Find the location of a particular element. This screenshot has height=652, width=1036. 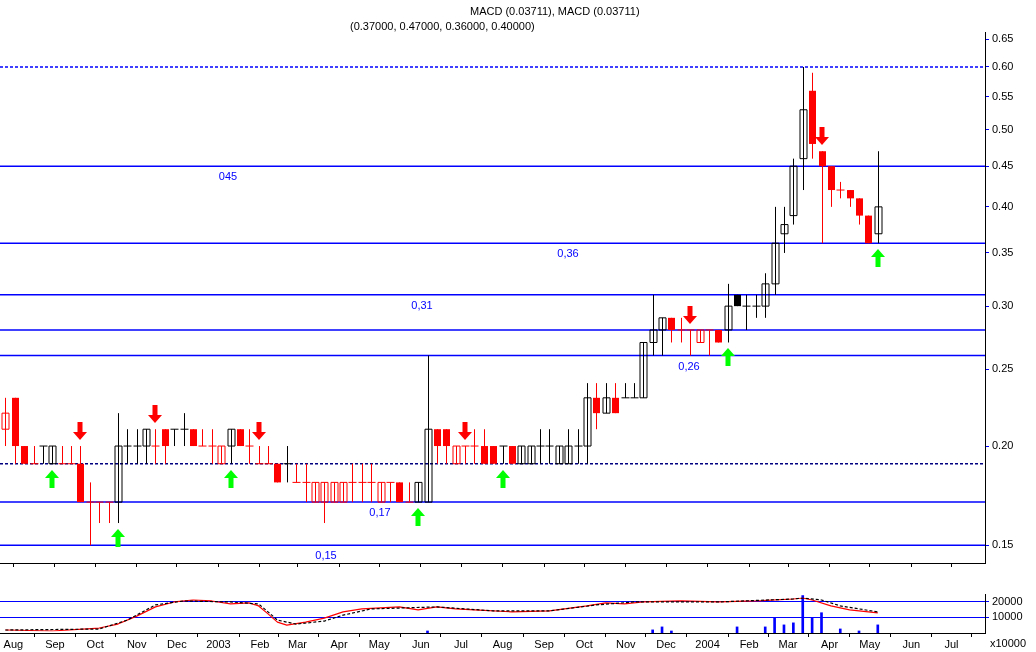

text: x10000 is located at coordinates (1008, 643).